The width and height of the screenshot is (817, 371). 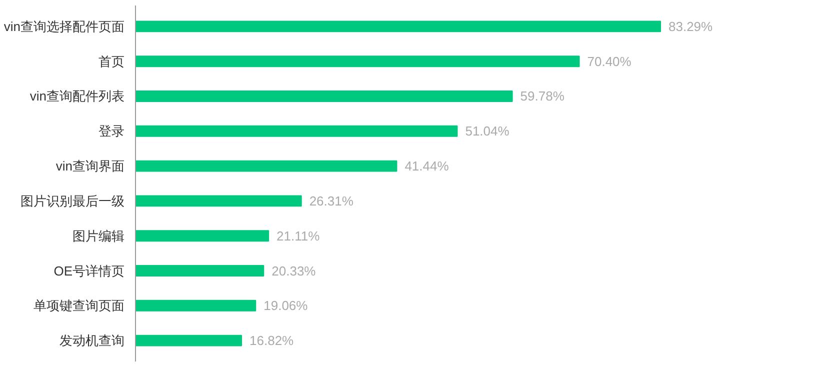 What do you see at coordinates (111, 61) in the screenshot?
I see `y-tick-label: 首页` at bounding box center [111, 61].